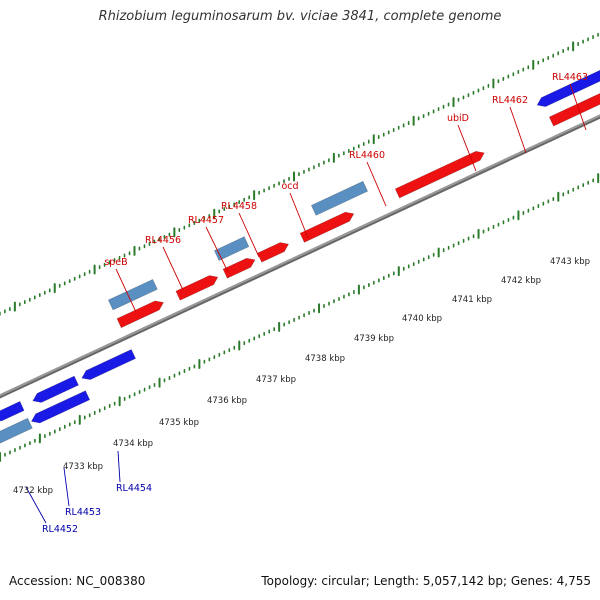 The width and height of the screenshot is (600, 600). I want to click on accession-text: Accession: NC_008380, so click(77, 581).